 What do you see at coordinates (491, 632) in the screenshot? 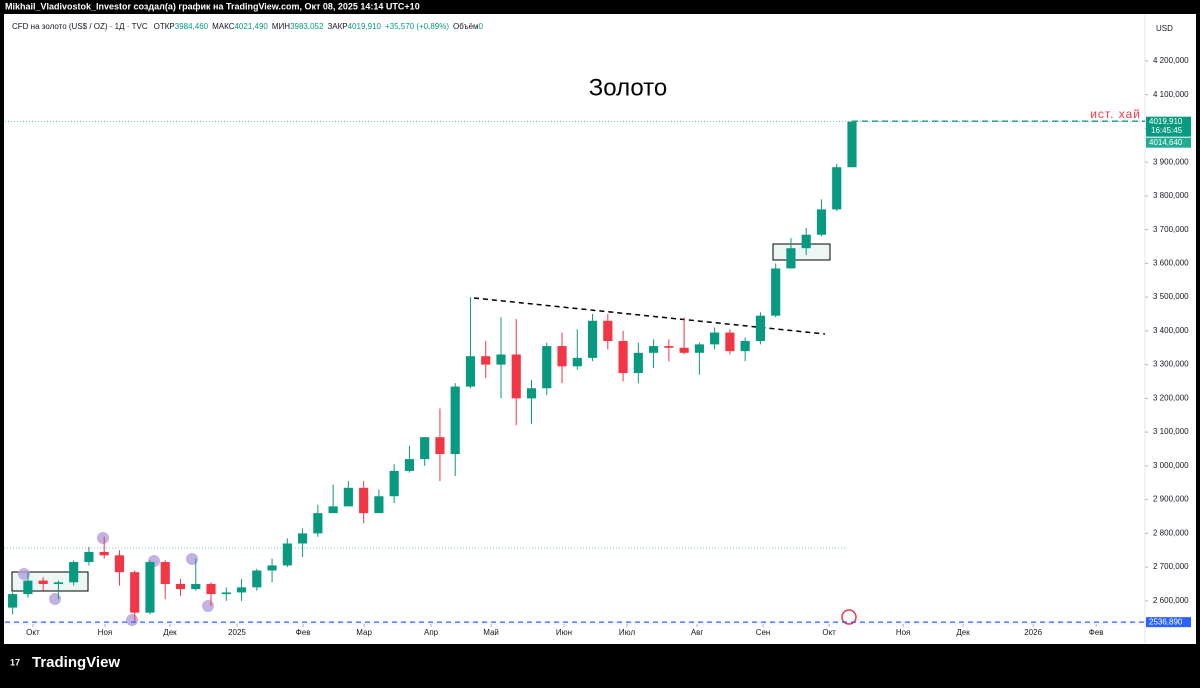
I see `x-tick-label: Май` at bounding box center [491, 632].